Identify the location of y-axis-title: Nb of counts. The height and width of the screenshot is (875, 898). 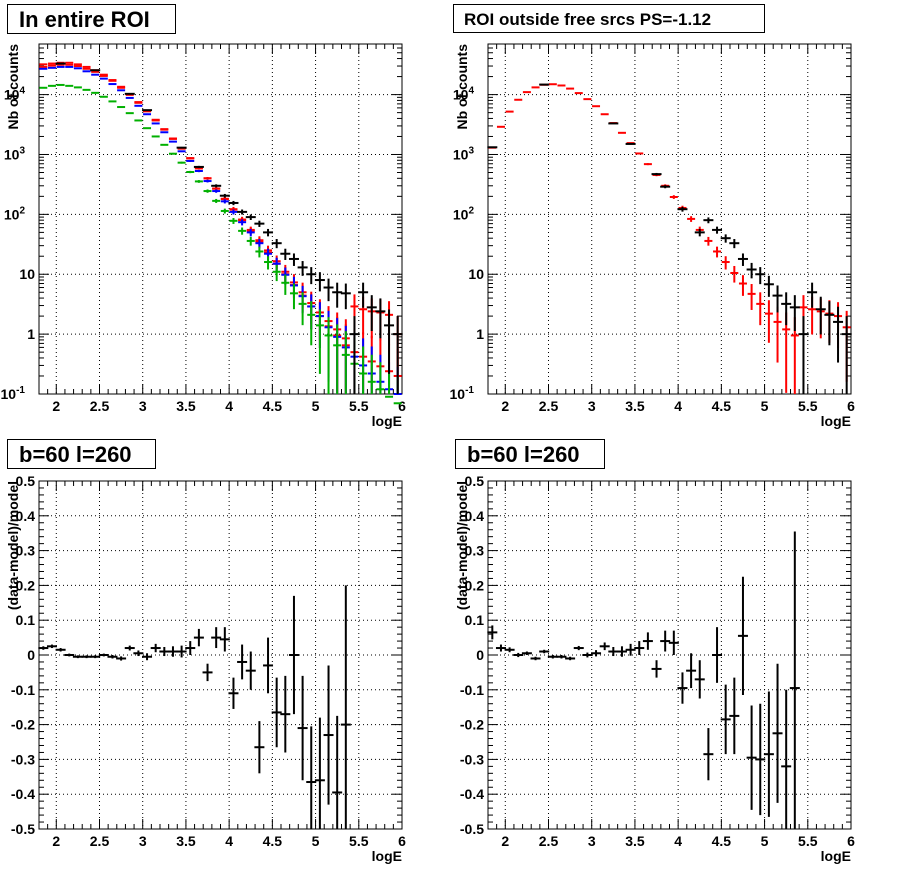
(13, 87).